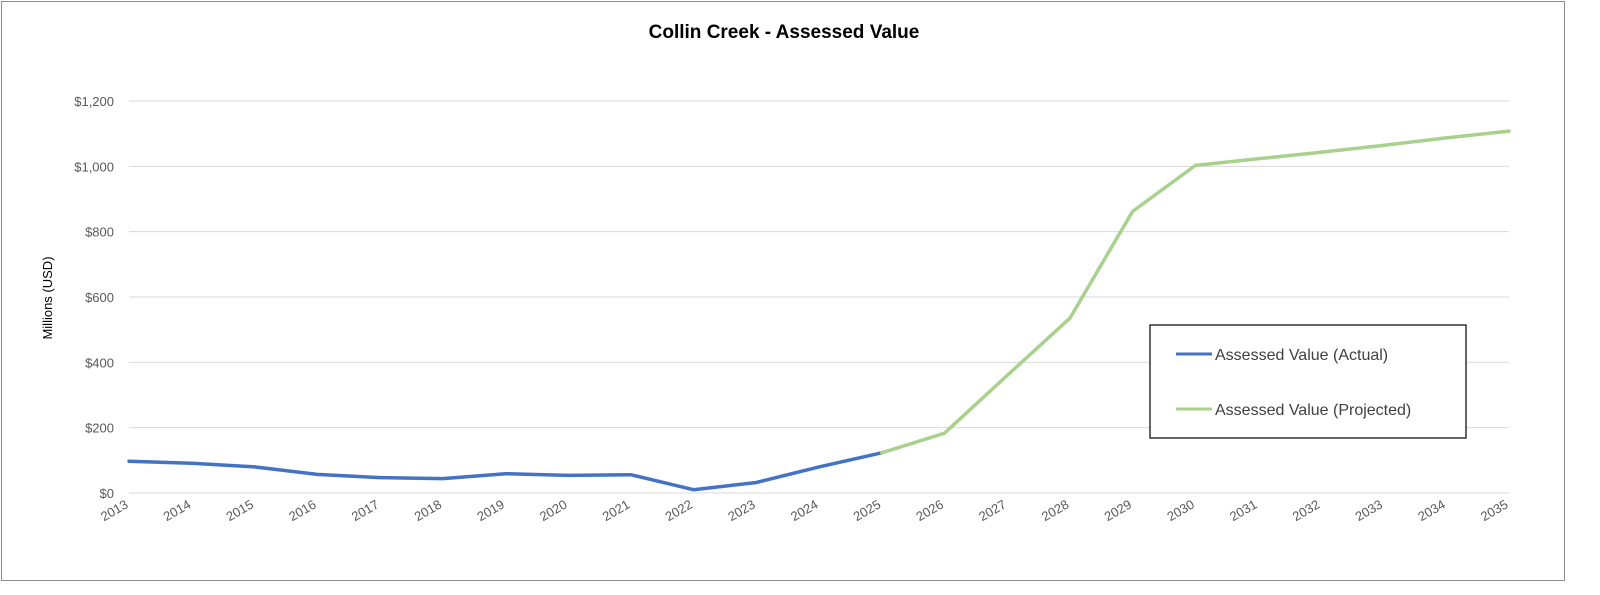 The height and width of the screenshot is (595, 1600). I want to click on x-tick-label: 2025, so click(867, 510).